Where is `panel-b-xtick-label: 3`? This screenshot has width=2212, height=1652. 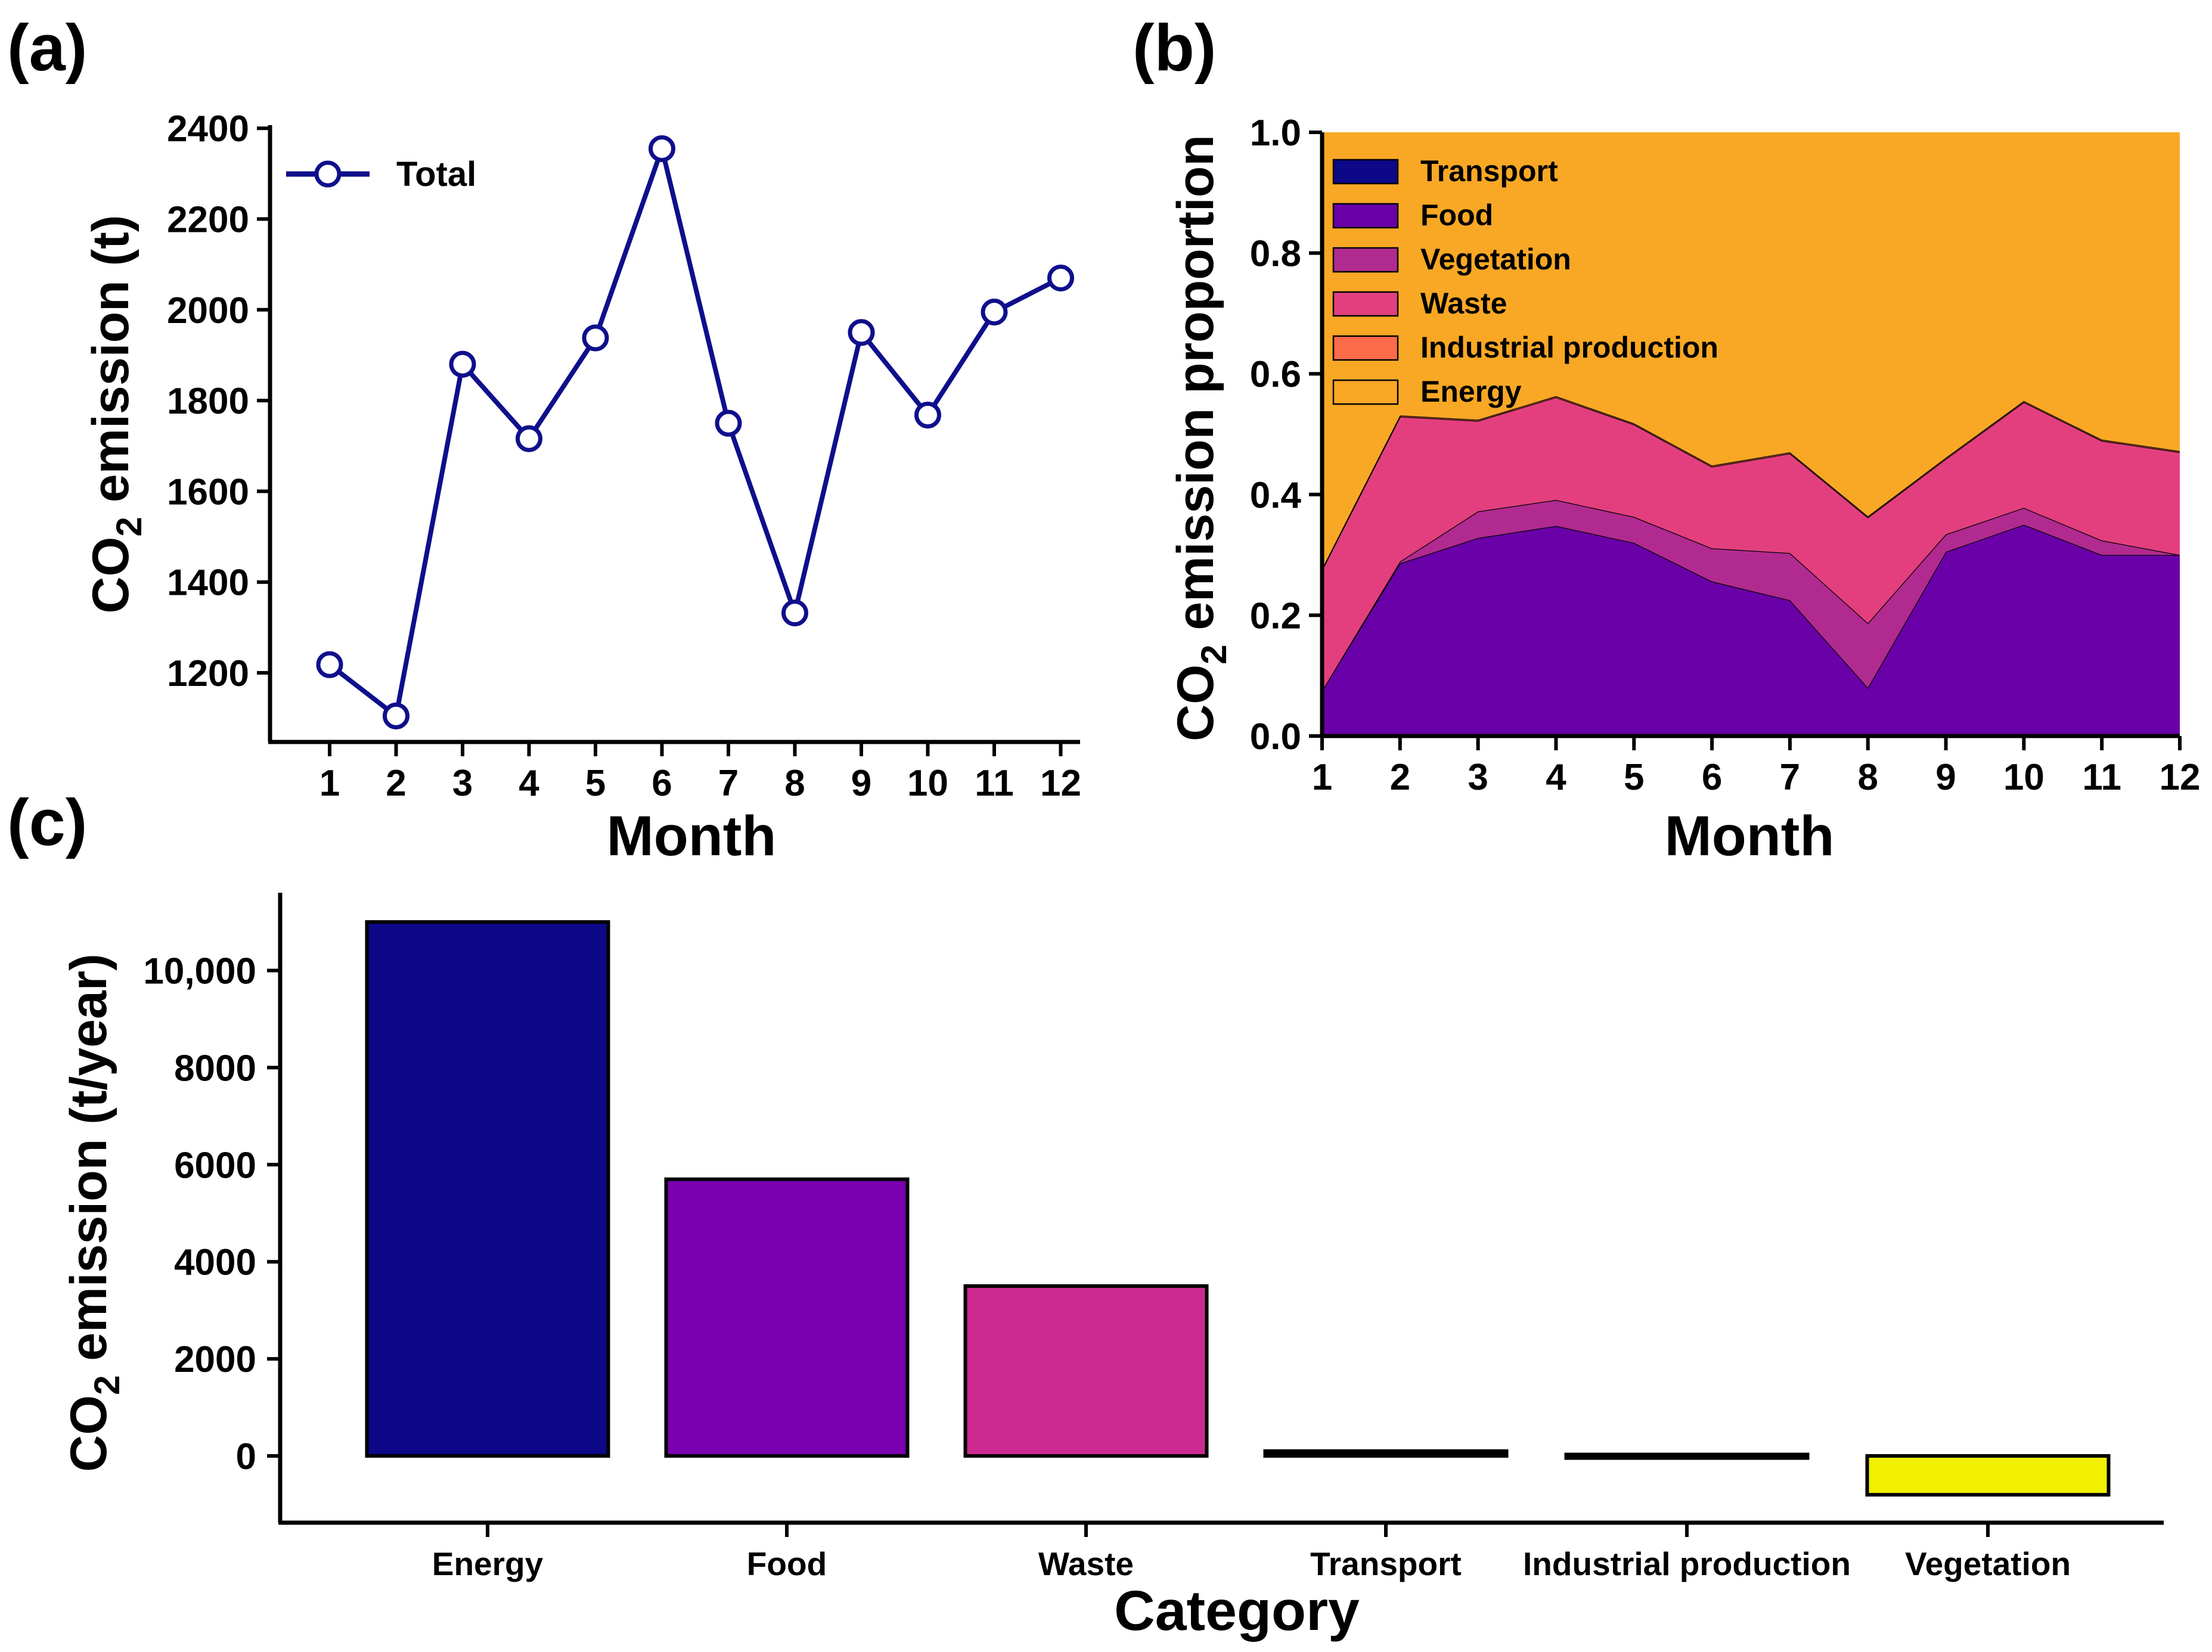
panel-b-xtick-label: 3 is located at coordinates (1478, 777).